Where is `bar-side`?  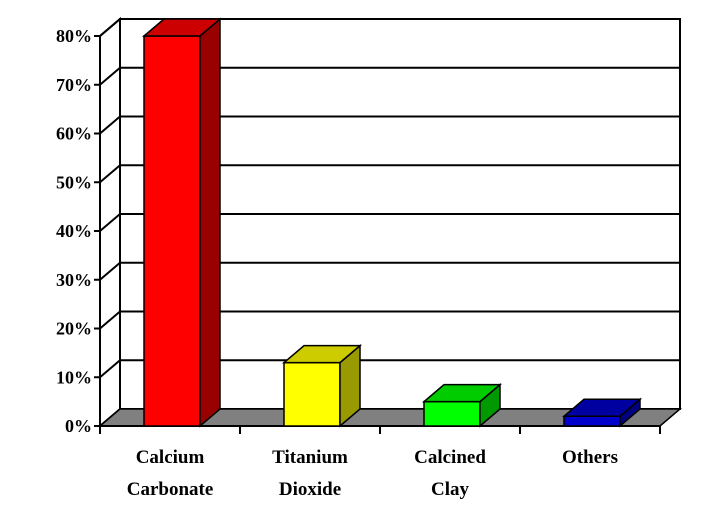
bar-side is located at coordinates (210, 222).